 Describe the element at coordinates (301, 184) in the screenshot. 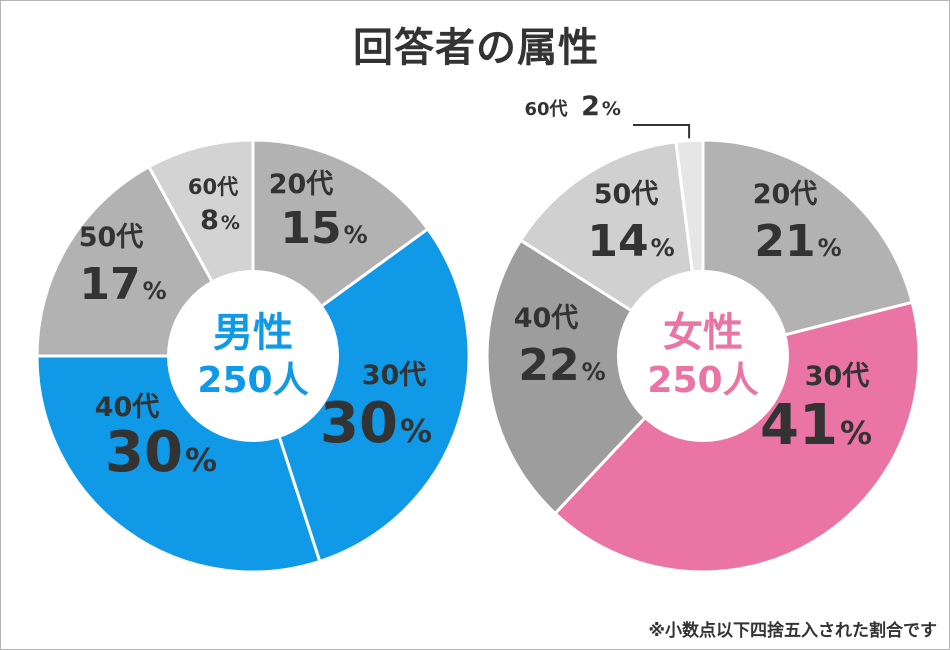

I see `male-slice-0-label: 20代` at that location.